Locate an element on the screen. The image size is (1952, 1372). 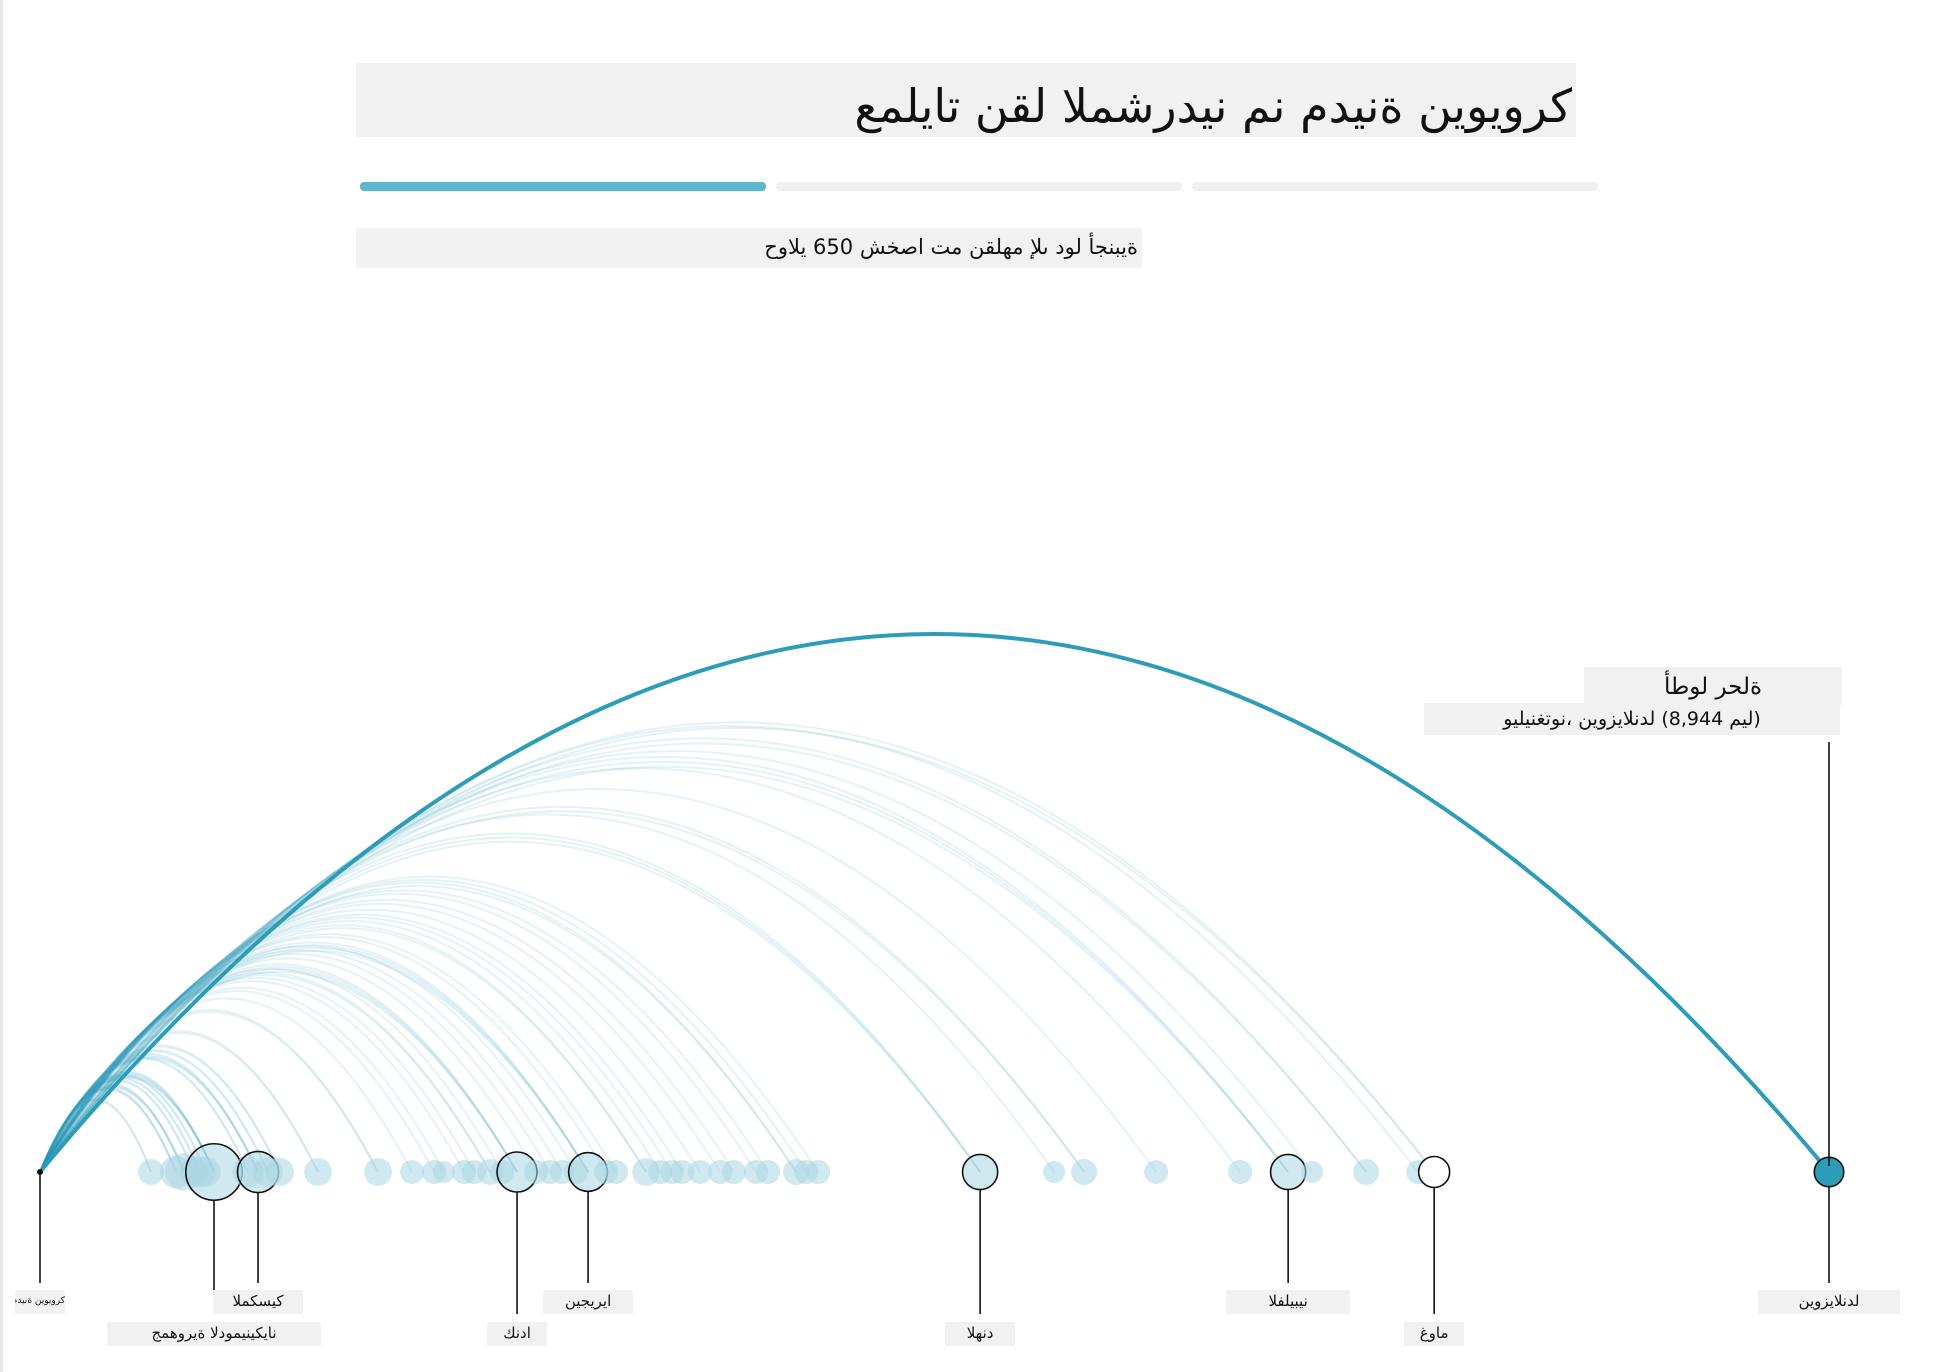
axis-label: ادنك is located at coordinates (517, 1334).